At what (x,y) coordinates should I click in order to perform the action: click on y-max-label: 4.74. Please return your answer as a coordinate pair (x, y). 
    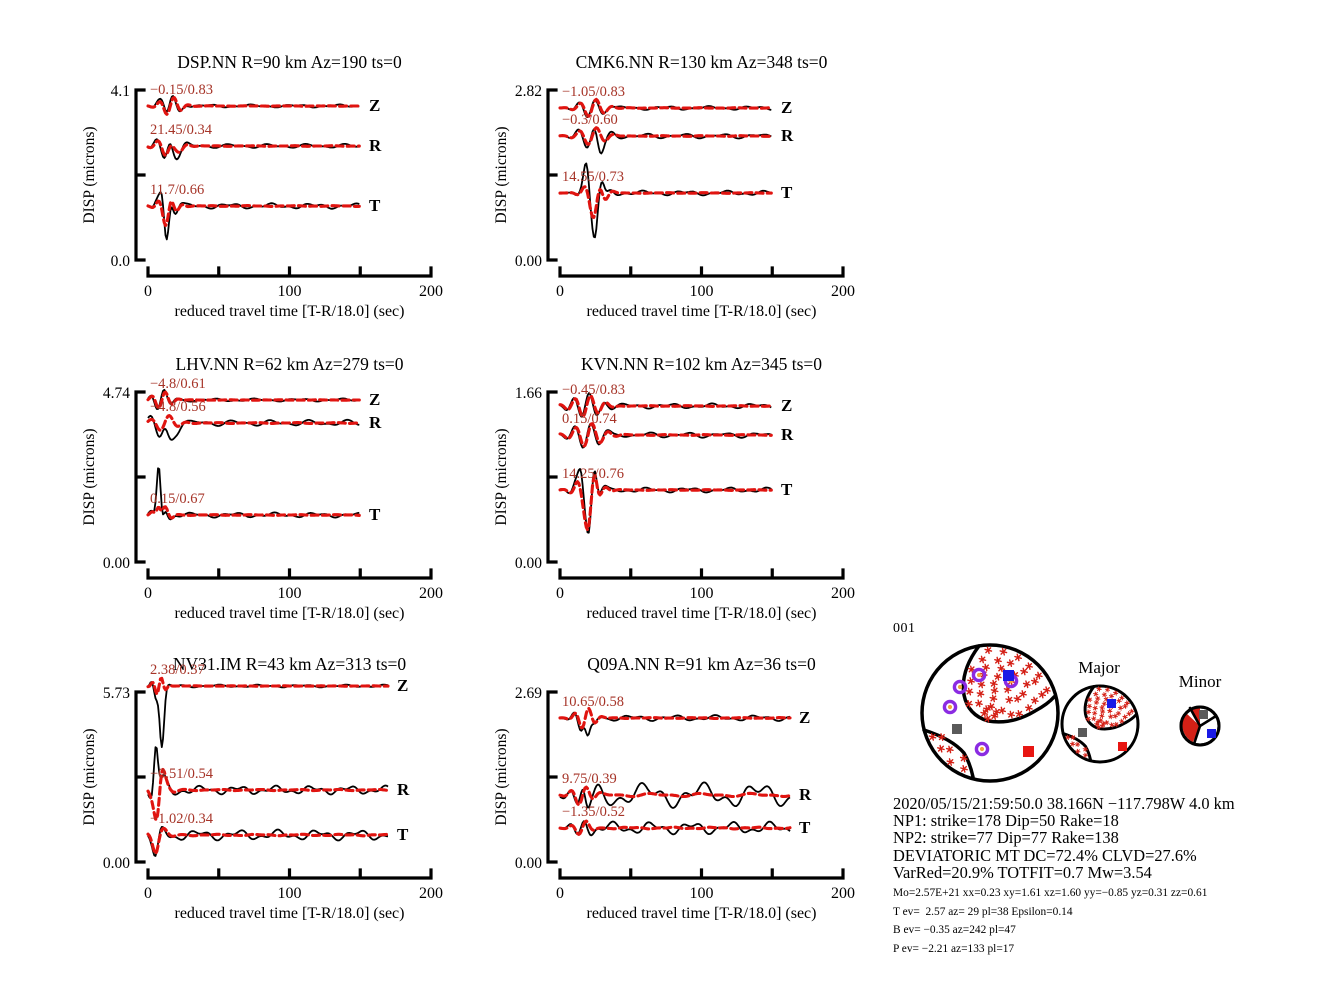
    Looking at the image, I should click on (116, 393).